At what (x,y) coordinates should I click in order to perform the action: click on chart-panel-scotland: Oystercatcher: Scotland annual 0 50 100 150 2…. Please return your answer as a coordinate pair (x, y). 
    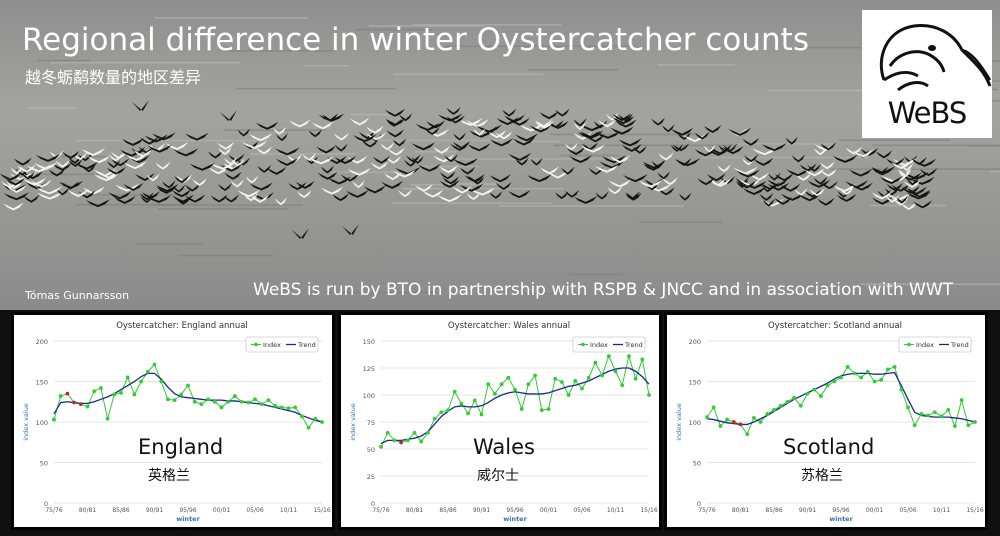
    Looking at the image, I should click on (826, 421).